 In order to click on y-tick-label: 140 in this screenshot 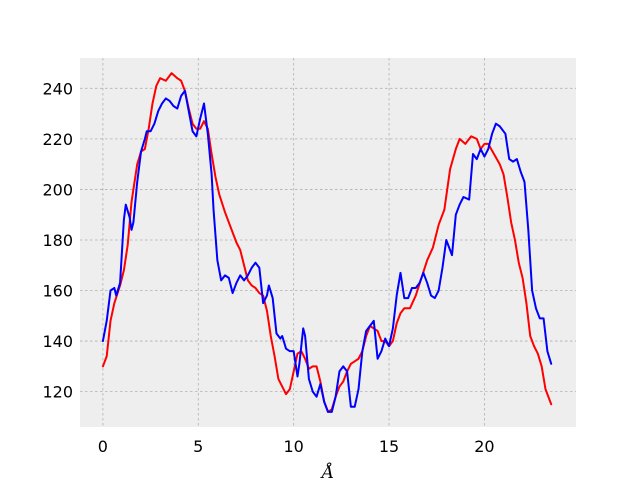, I will do `click(57, 341)`.